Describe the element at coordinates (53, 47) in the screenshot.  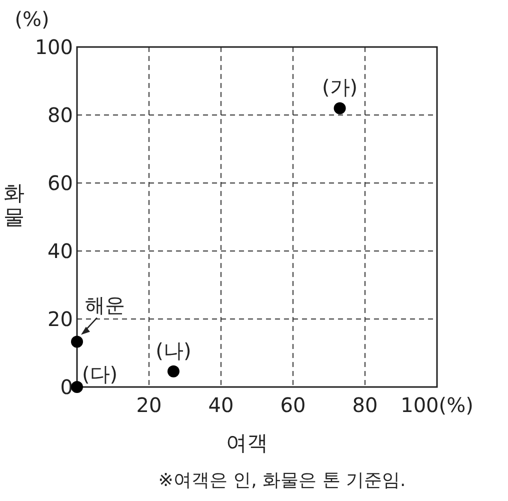
I see `y-tick-label: 100` at that location.